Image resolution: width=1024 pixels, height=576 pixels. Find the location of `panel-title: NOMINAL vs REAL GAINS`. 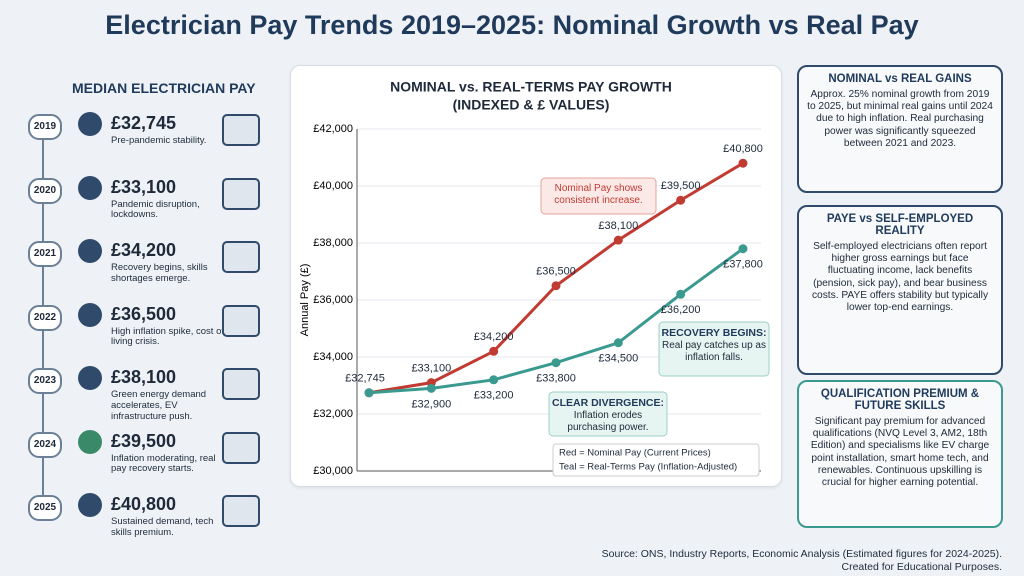

panel-title: NOMINAL vs REAL GAINS is located at coordinates (900, 79).